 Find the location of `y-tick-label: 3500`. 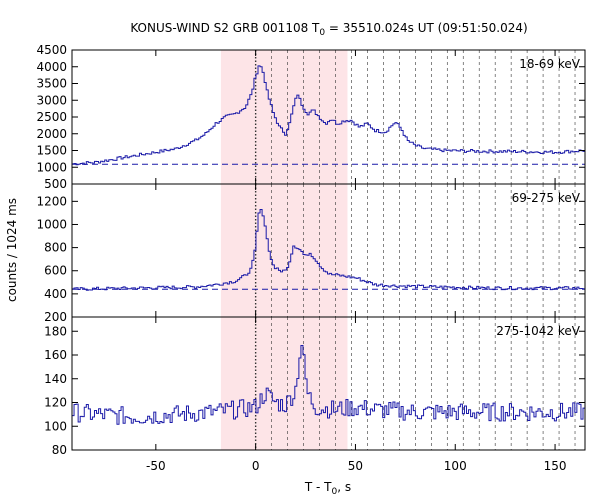

y-tick-label: 3500 is located at coordinates (51, 84).